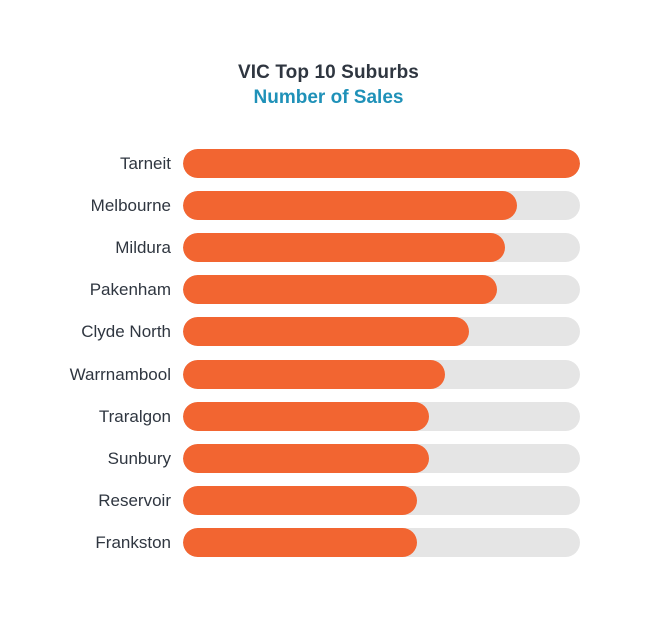 The height and width of the screenshot is (622, 657). Describe the element at coordinates (145, 163) in the screenshot. I see `category-label: Tarneit` at that location.